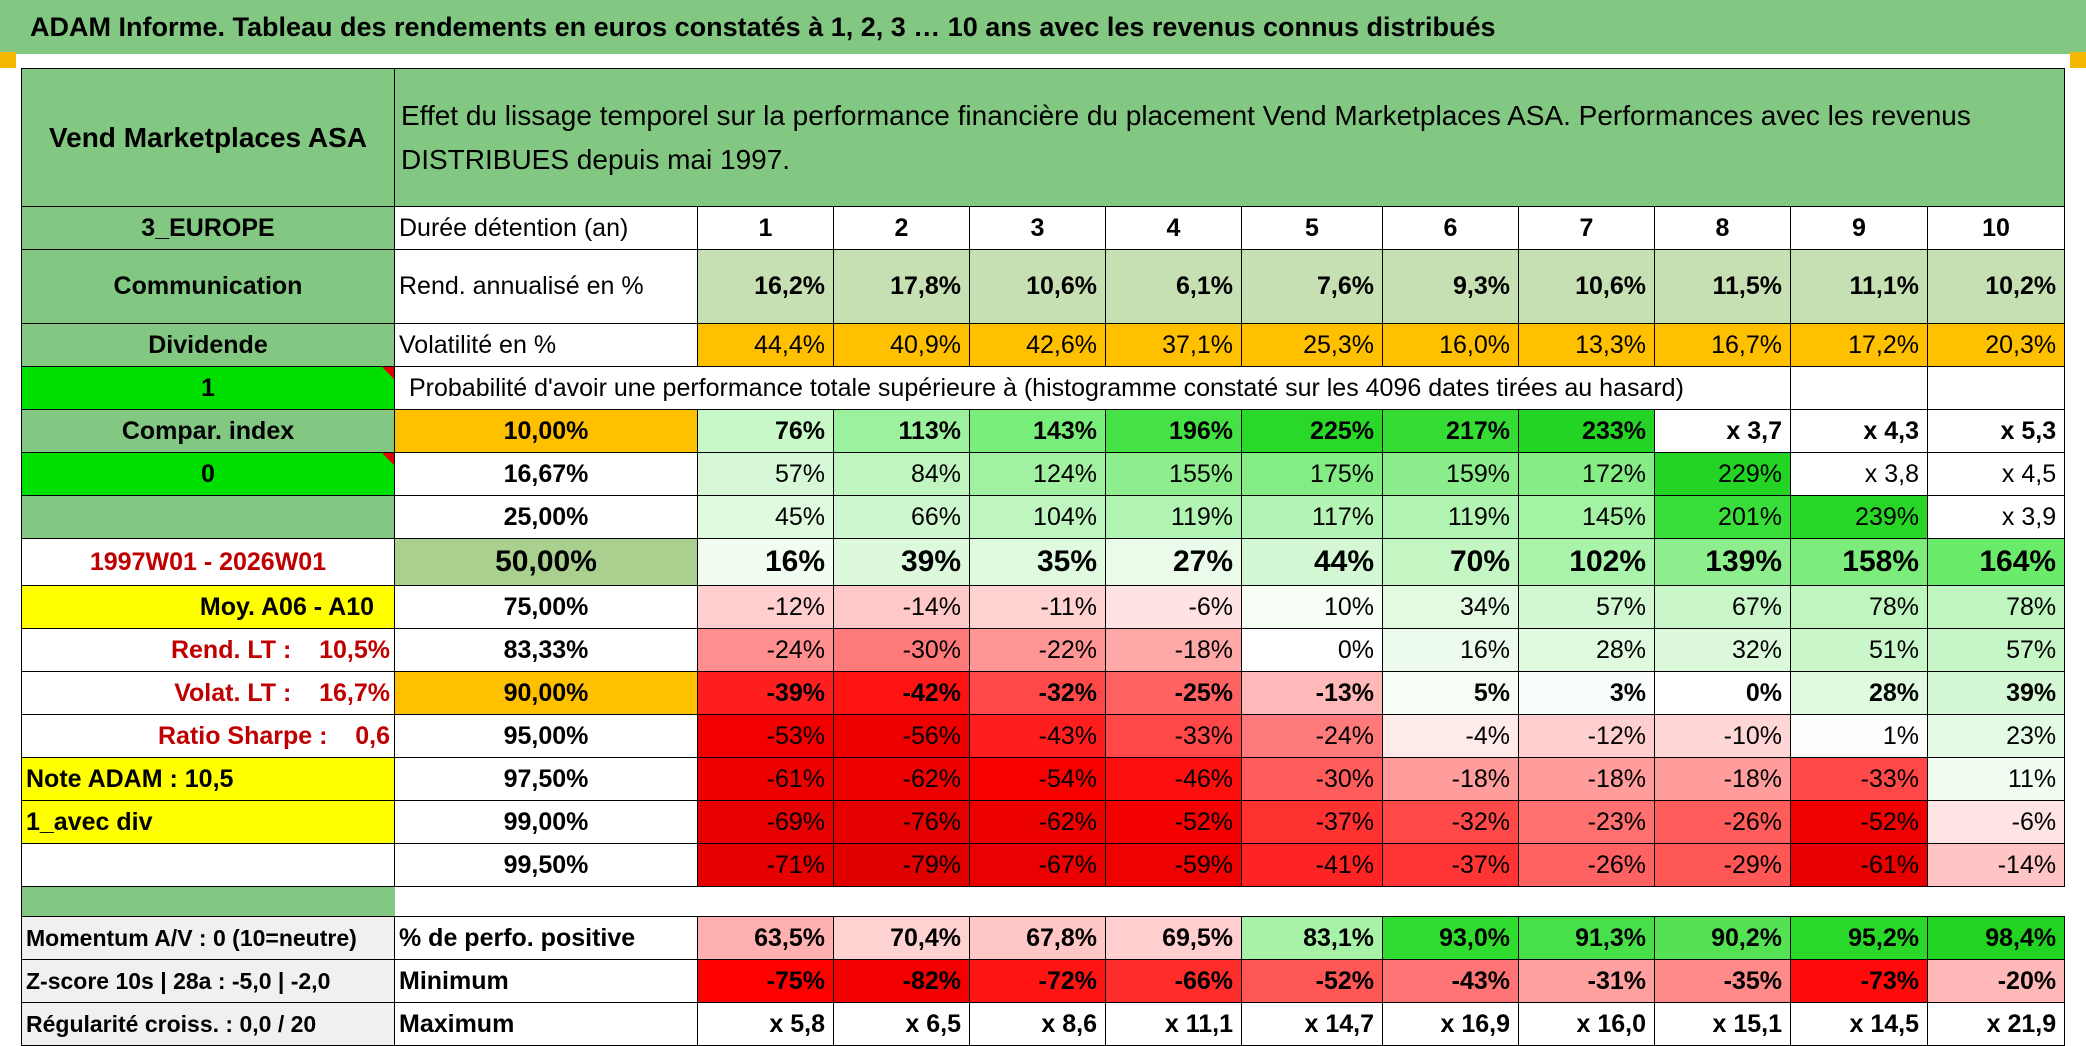 The height and width of the screenshot is (1046, 2086). What do you see at coordinates (208, 607) in the screenshot?
I see `moy-label: Moy. A06 - A10` at bounding box center [208, 607].